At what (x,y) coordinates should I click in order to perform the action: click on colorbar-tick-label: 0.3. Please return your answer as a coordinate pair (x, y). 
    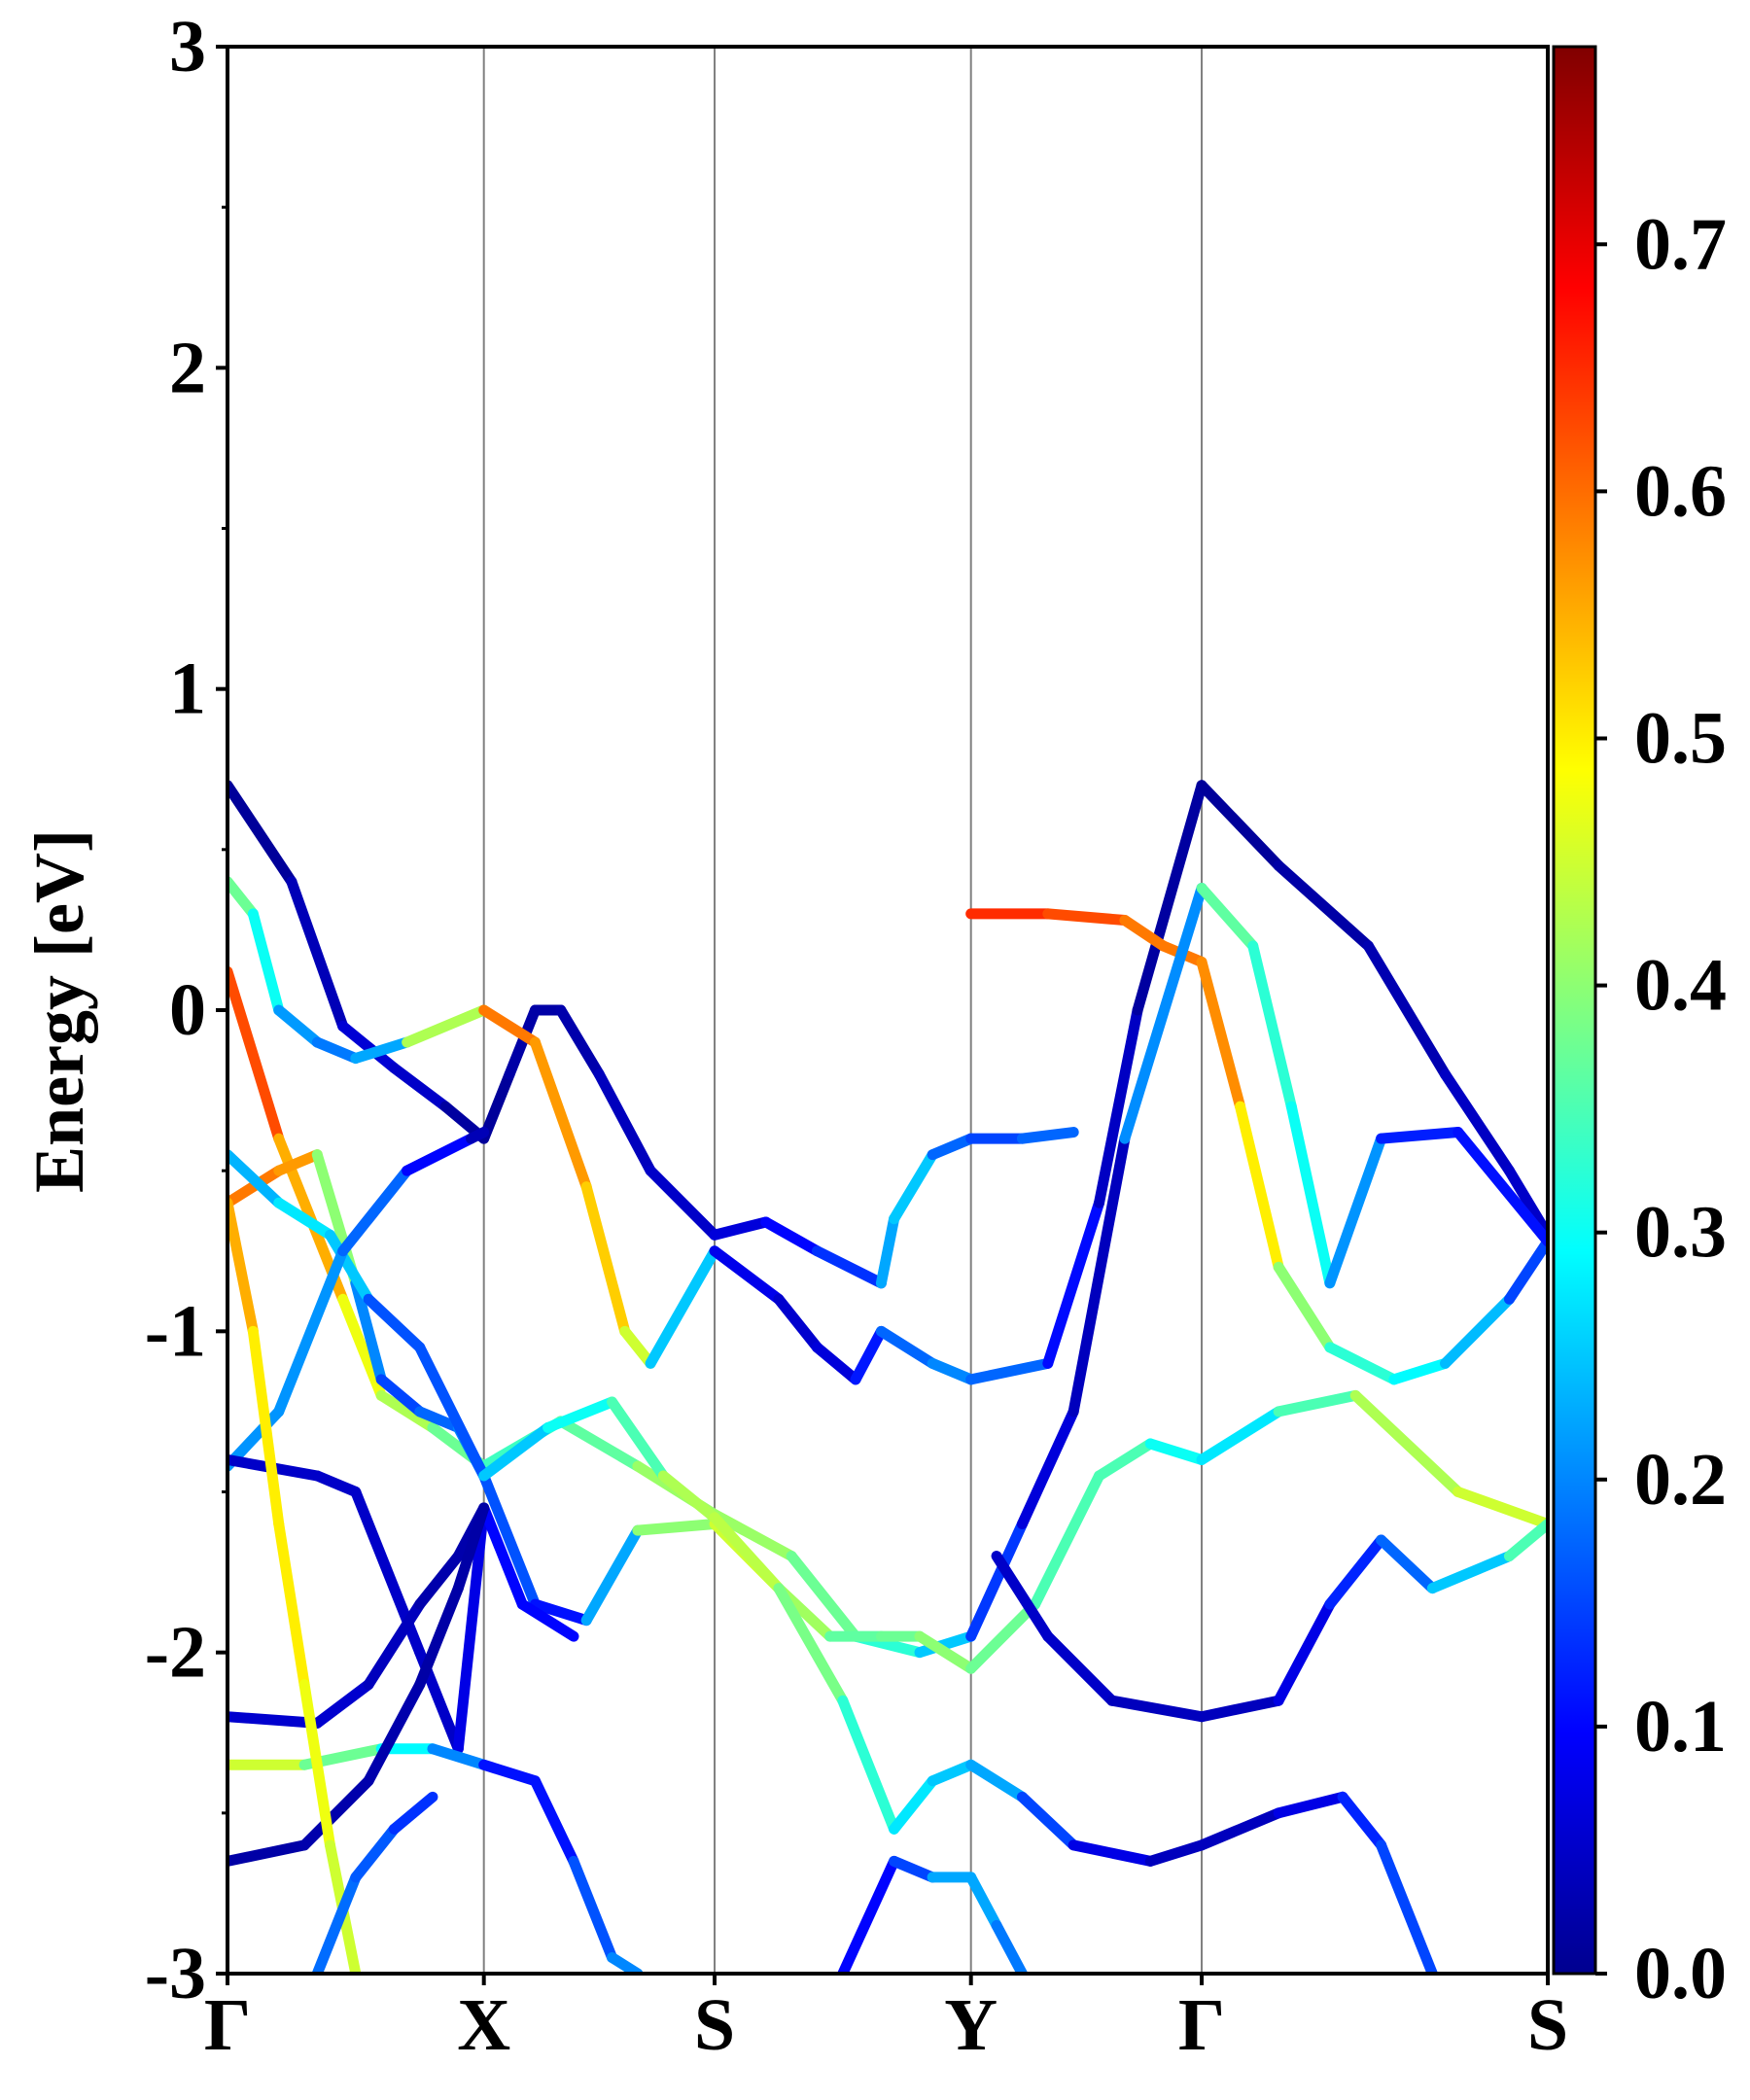
    Looking at the image, I should click on (1680, 1233).